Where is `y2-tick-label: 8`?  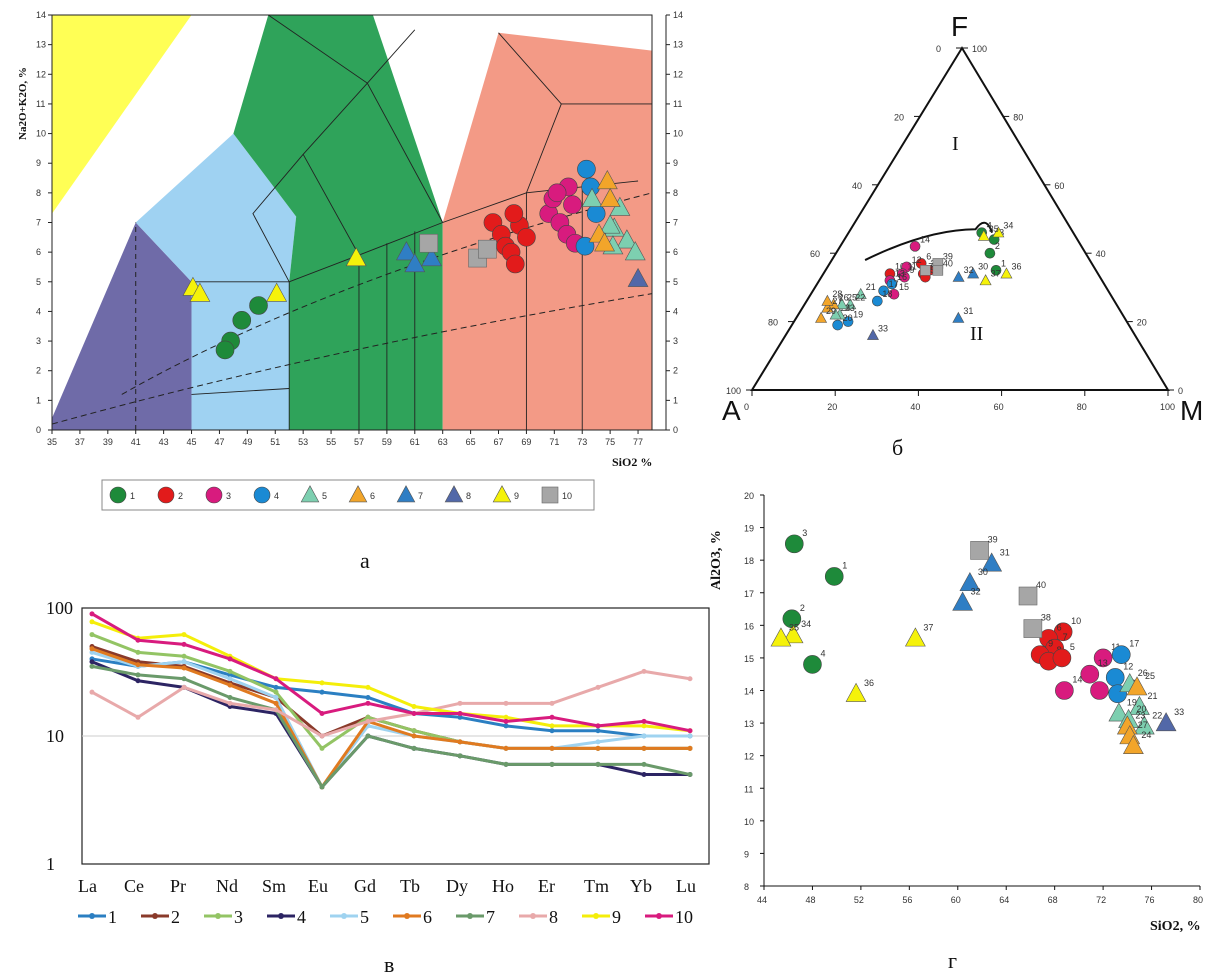 y2-tick-label: 8 is located at coordinates (675, 193).